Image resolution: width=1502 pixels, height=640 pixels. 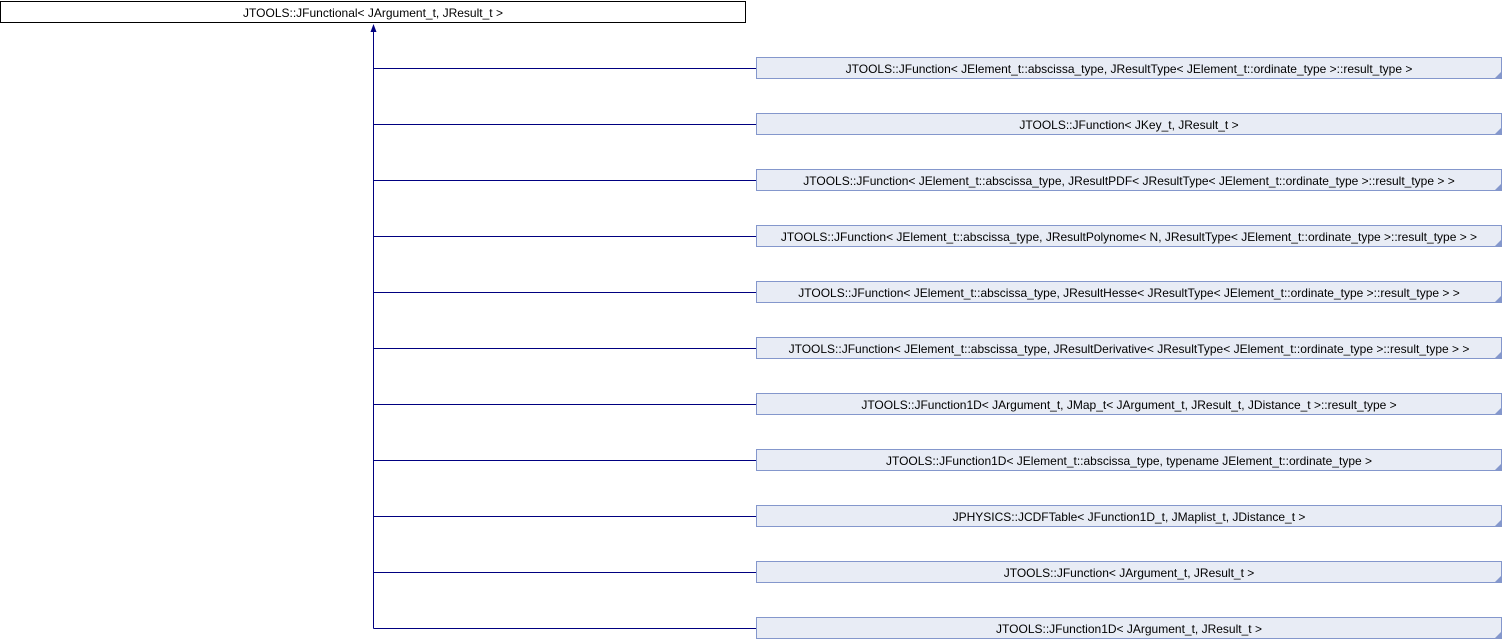 I want to click on derived-class-node: JTOOLS::JFunction< JKey_t, JResult_t >, so click(x=1129, y=124).